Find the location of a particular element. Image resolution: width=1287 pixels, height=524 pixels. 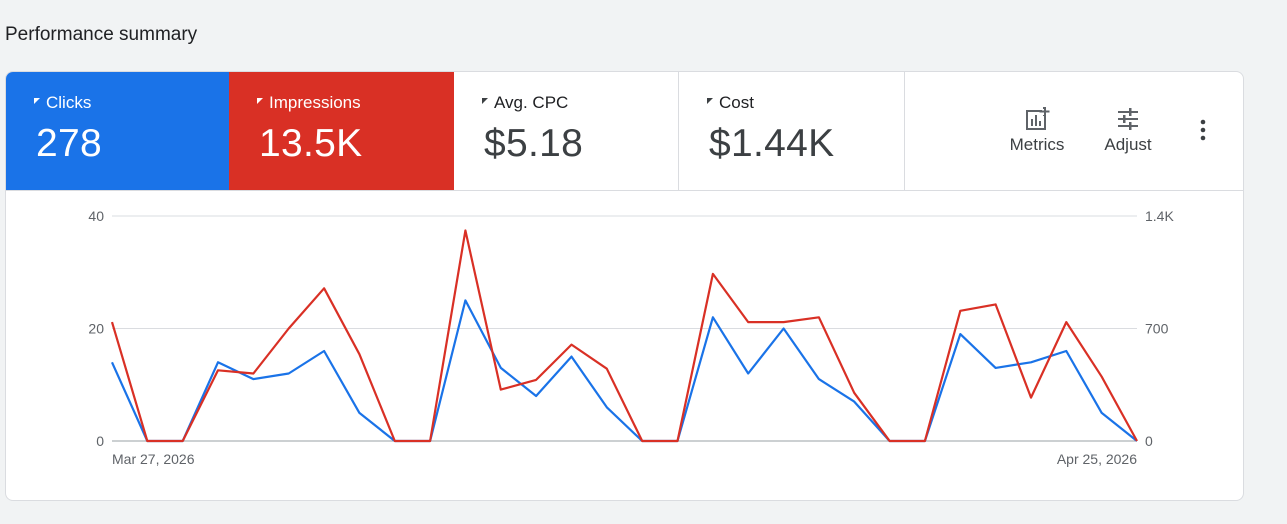

left-axis-tick-label: 40 is located at coordinates (96, 216).